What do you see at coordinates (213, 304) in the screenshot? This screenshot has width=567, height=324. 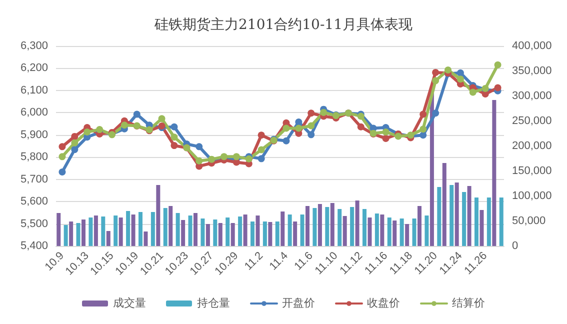 I see `legend-label: 持仓量` at bounding box center [213, 304].